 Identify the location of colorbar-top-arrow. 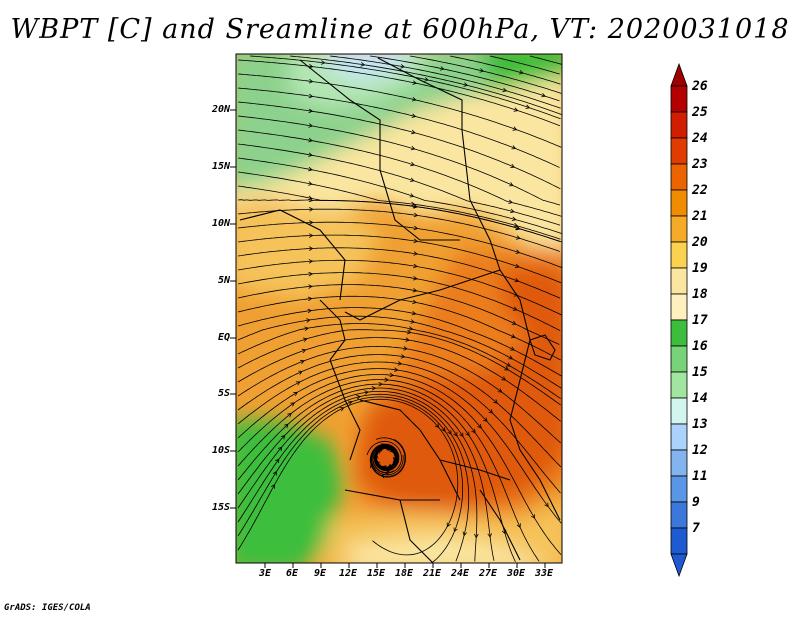
(679, 74).